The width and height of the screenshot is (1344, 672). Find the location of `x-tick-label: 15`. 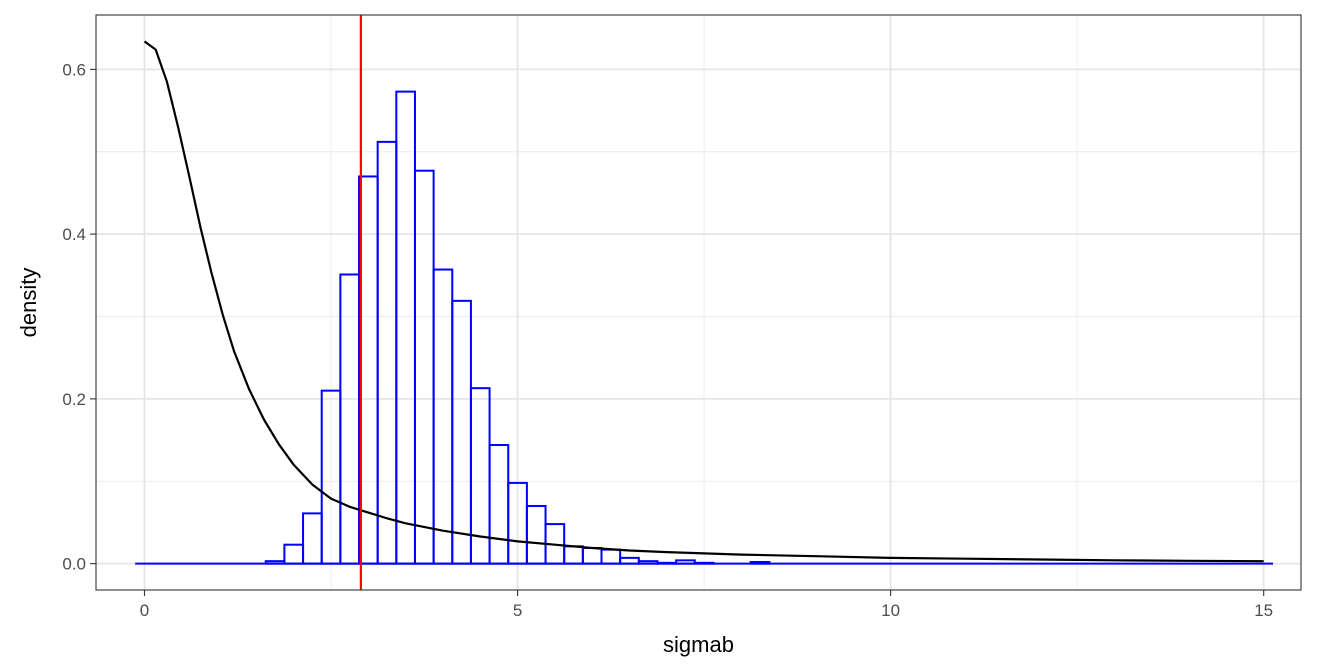

x-tick-label: 15 is located at coordinates (1263, 610).